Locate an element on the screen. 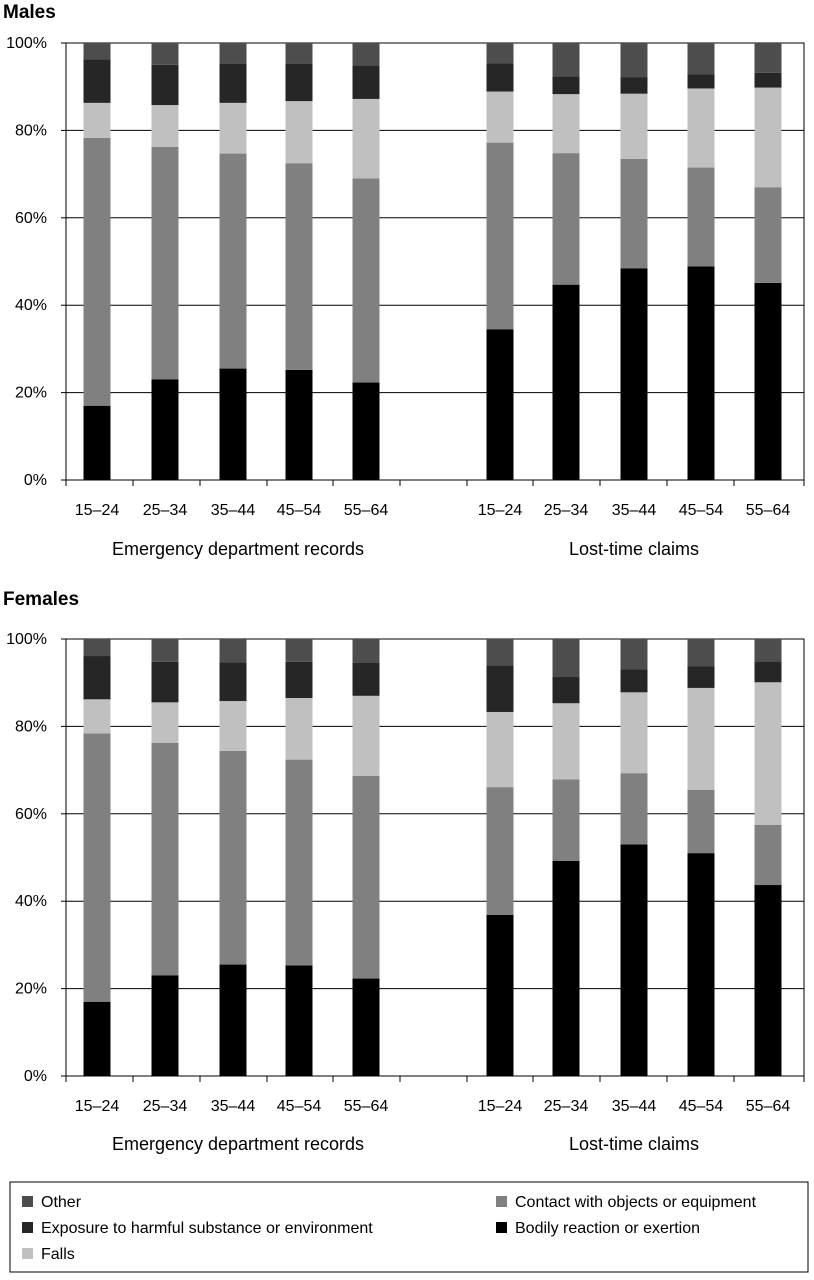 This screenshot has width=814, height=1280. chart-title: Females is located at coordinates (41, 599).